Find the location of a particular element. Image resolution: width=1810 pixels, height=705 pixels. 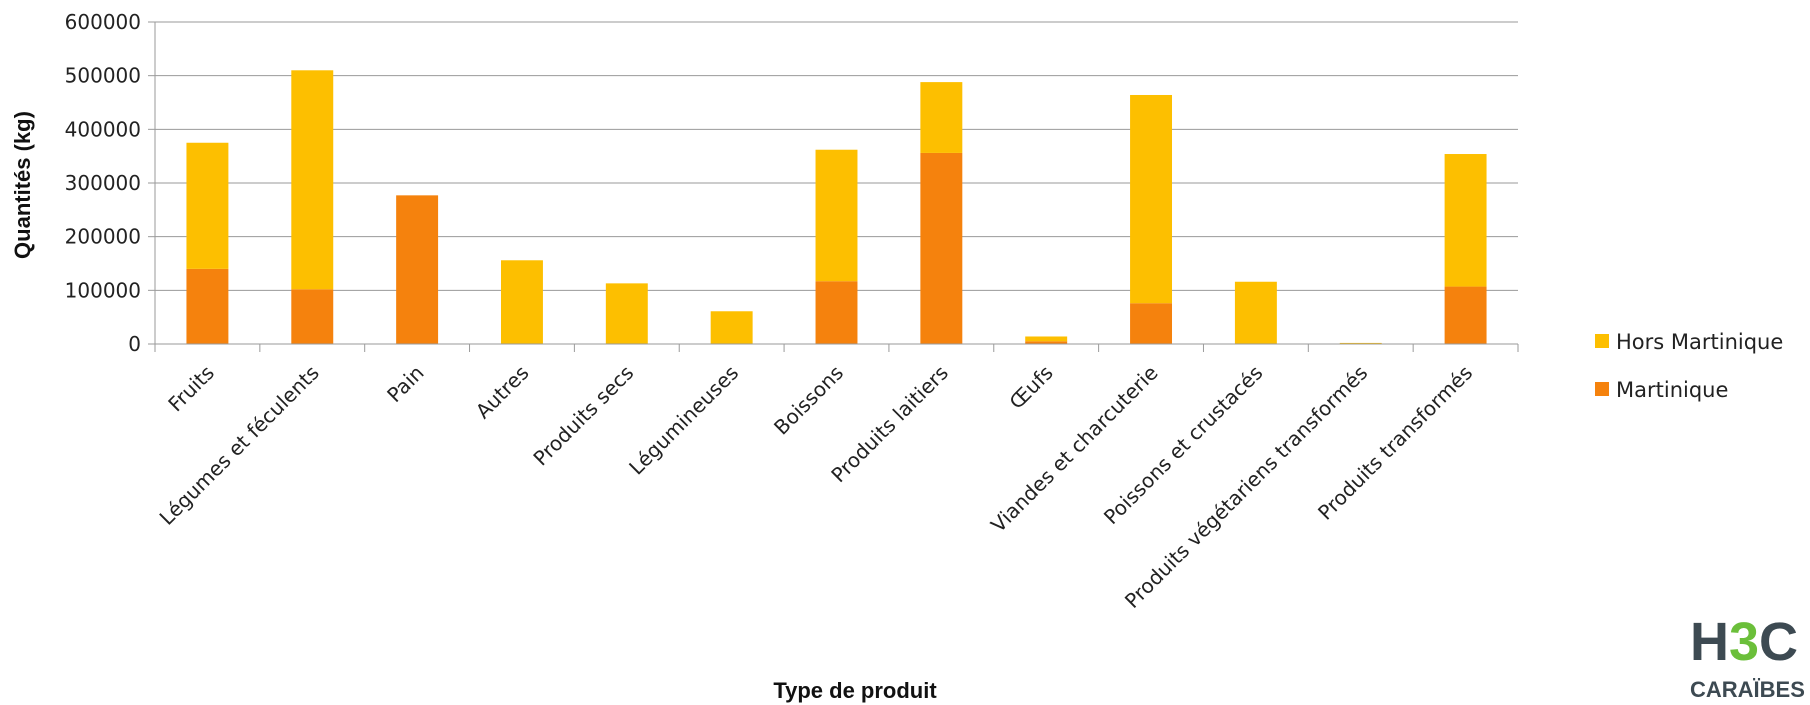

bar-martinique-produits-transformes is located at coordinates (1466, 315).